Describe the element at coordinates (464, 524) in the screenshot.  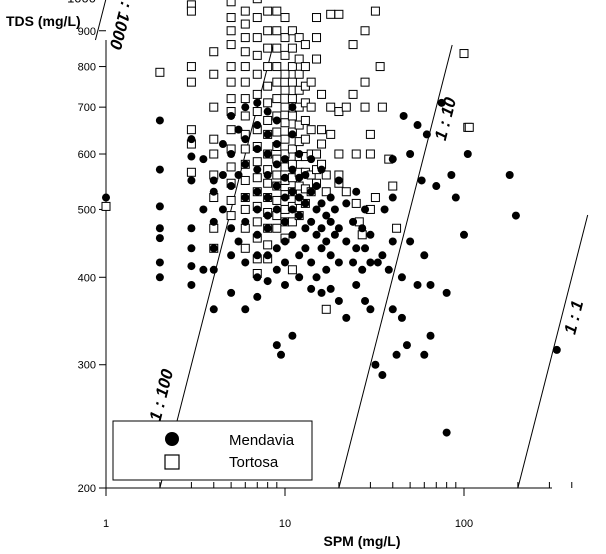
I see `x-tick-label: 100` at that location.